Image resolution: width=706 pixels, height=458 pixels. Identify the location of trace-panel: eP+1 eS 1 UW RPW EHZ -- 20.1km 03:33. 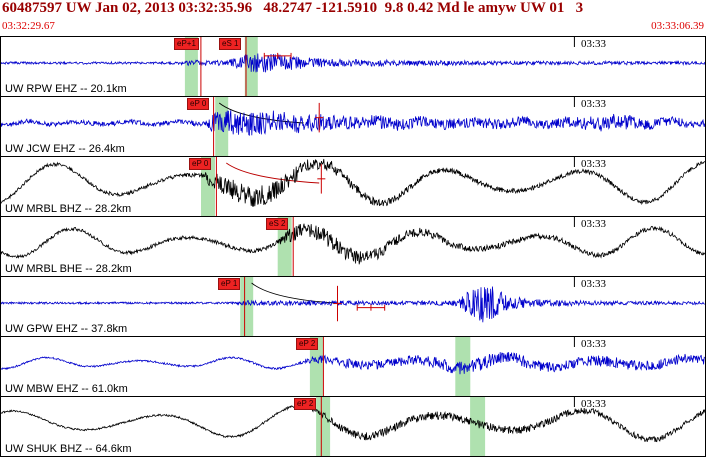
(353, 67).